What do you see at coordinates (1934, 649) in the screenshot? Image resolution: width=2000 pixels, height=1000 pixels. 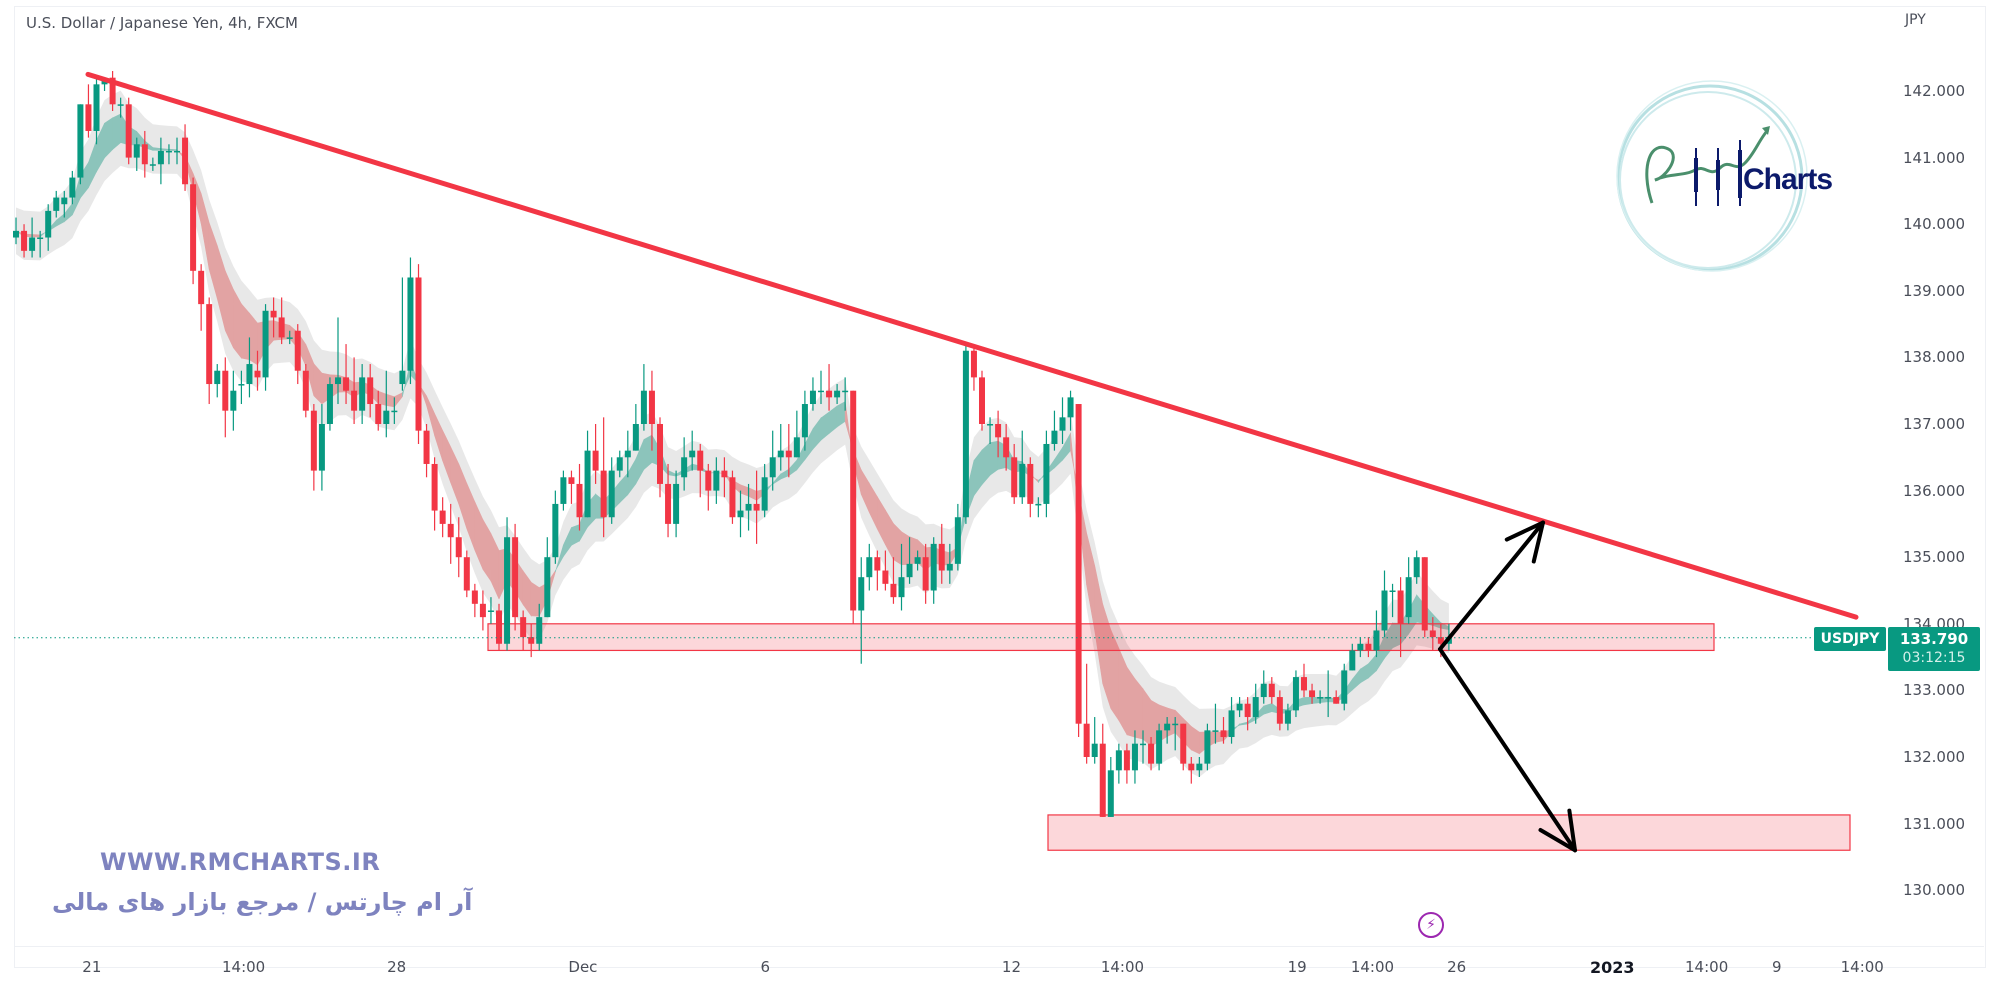 I see `last-price-tag: 133.790 03:12:15` at bounding box center [1934, 649].